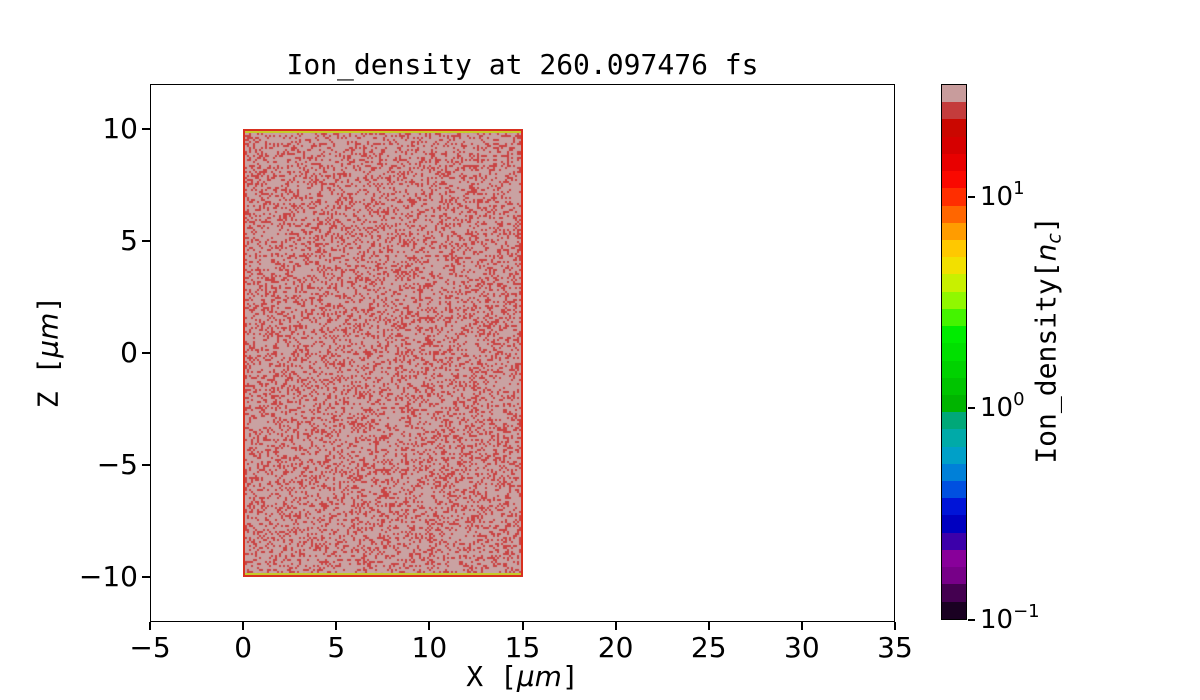  What do you see at coordinates (383, 132) in the screenshot?
I see `plasma-top-edge-stripe` at bounding box center [383, 132].